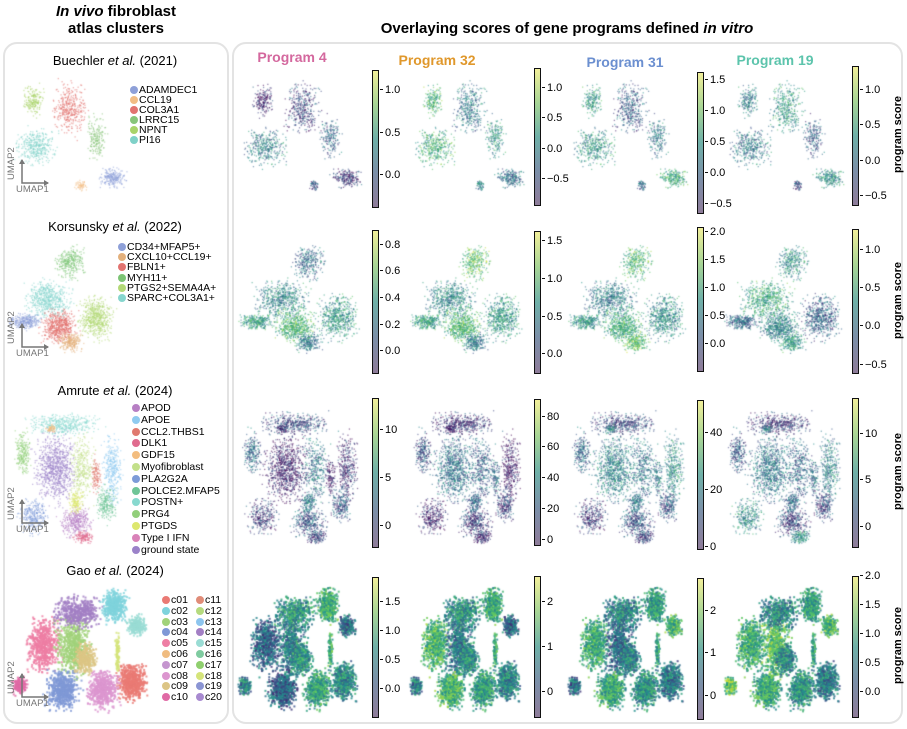  Describe the element at coordinates (209, 654) in the screenshot. I see `legend-item: c16` at that location.